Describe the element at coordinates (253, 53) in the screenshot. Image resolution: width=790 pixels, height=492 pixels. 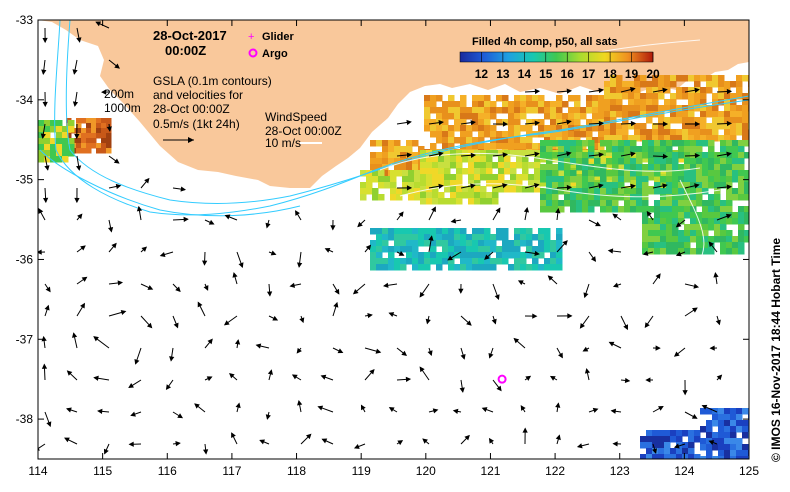
I see `argo-symbol` at that location.